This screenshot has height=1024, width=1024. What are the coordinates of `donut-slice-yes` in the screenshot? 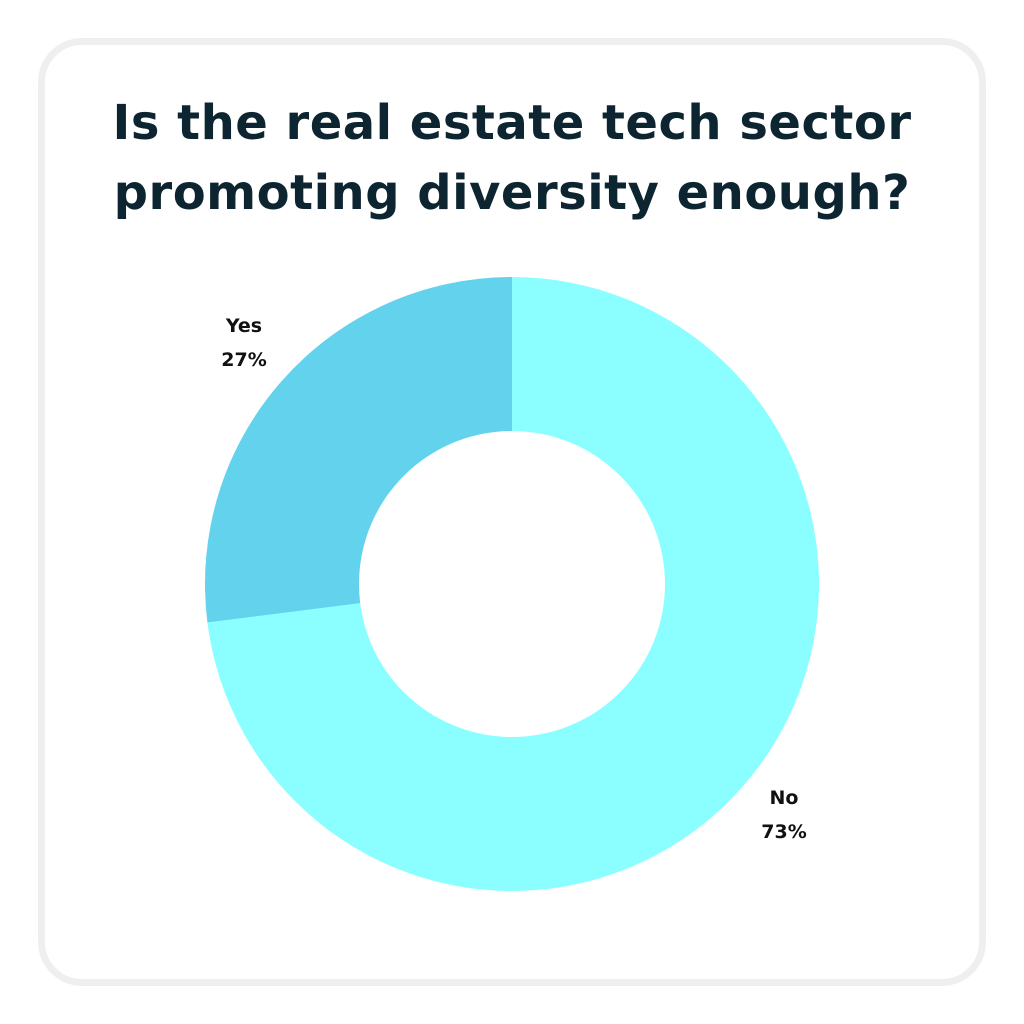 It's located at (359, 450).